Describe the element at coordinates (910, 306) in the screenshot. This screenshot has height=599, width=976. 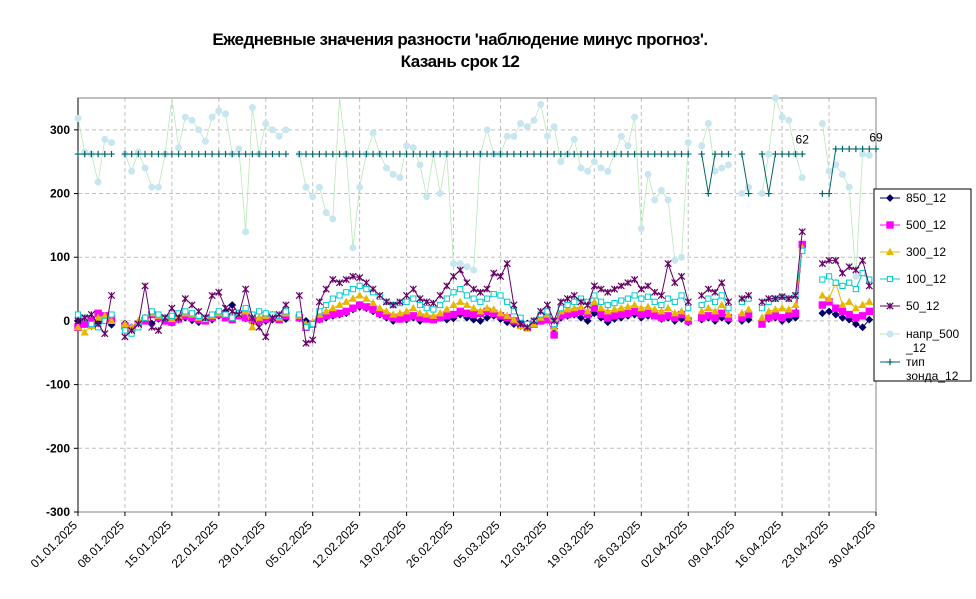
I see `legend-item-50_12: 50_12` at that location.